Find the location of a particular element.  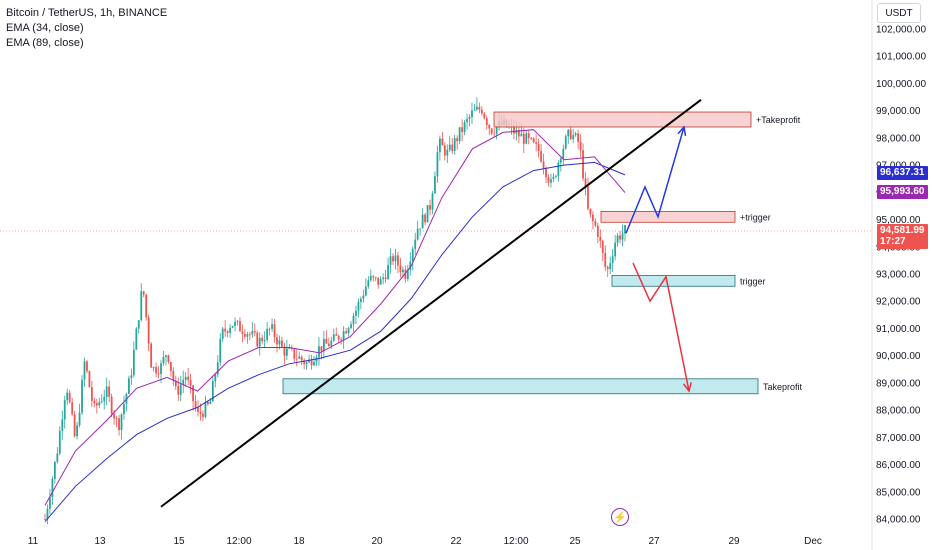

flash-icon: ⚡ is located at coordinates (620, 517).